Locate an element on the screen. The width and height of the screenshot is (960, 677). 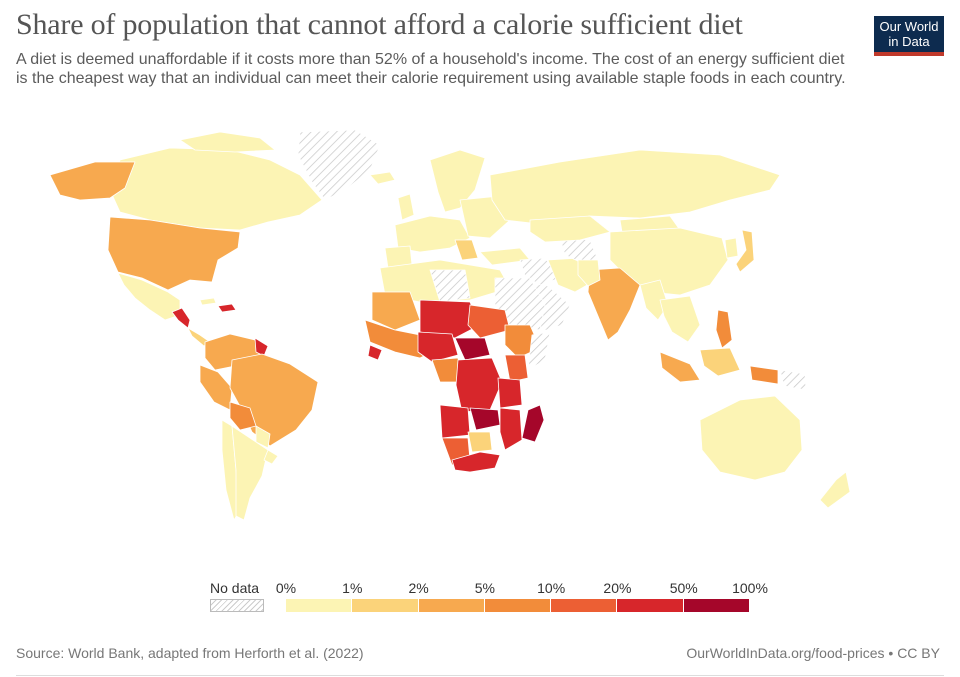
legend-no-data-swatch is located at coordinates (237, 605).